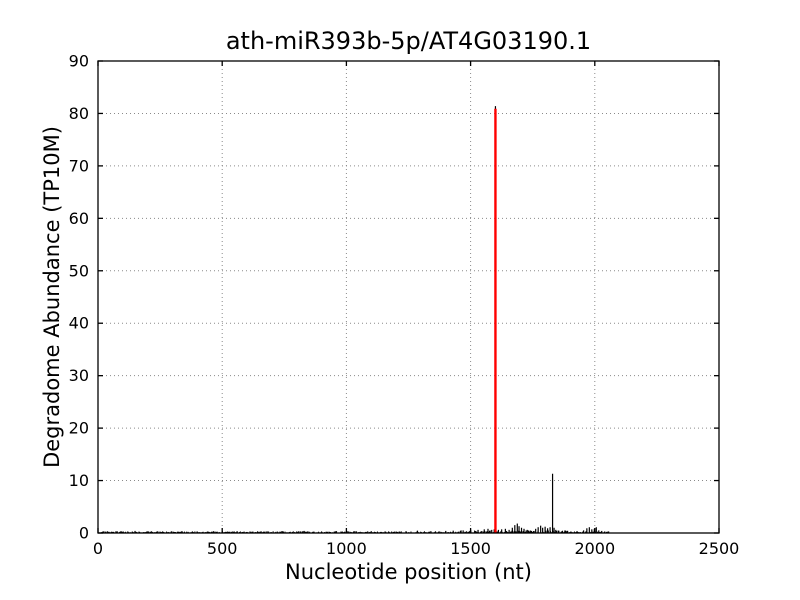  What do you see at coordinates (408, 572) in the screenshot?
I see `x-axis-label: Nucleotide position (nt)` at bounding box center [408, 572].